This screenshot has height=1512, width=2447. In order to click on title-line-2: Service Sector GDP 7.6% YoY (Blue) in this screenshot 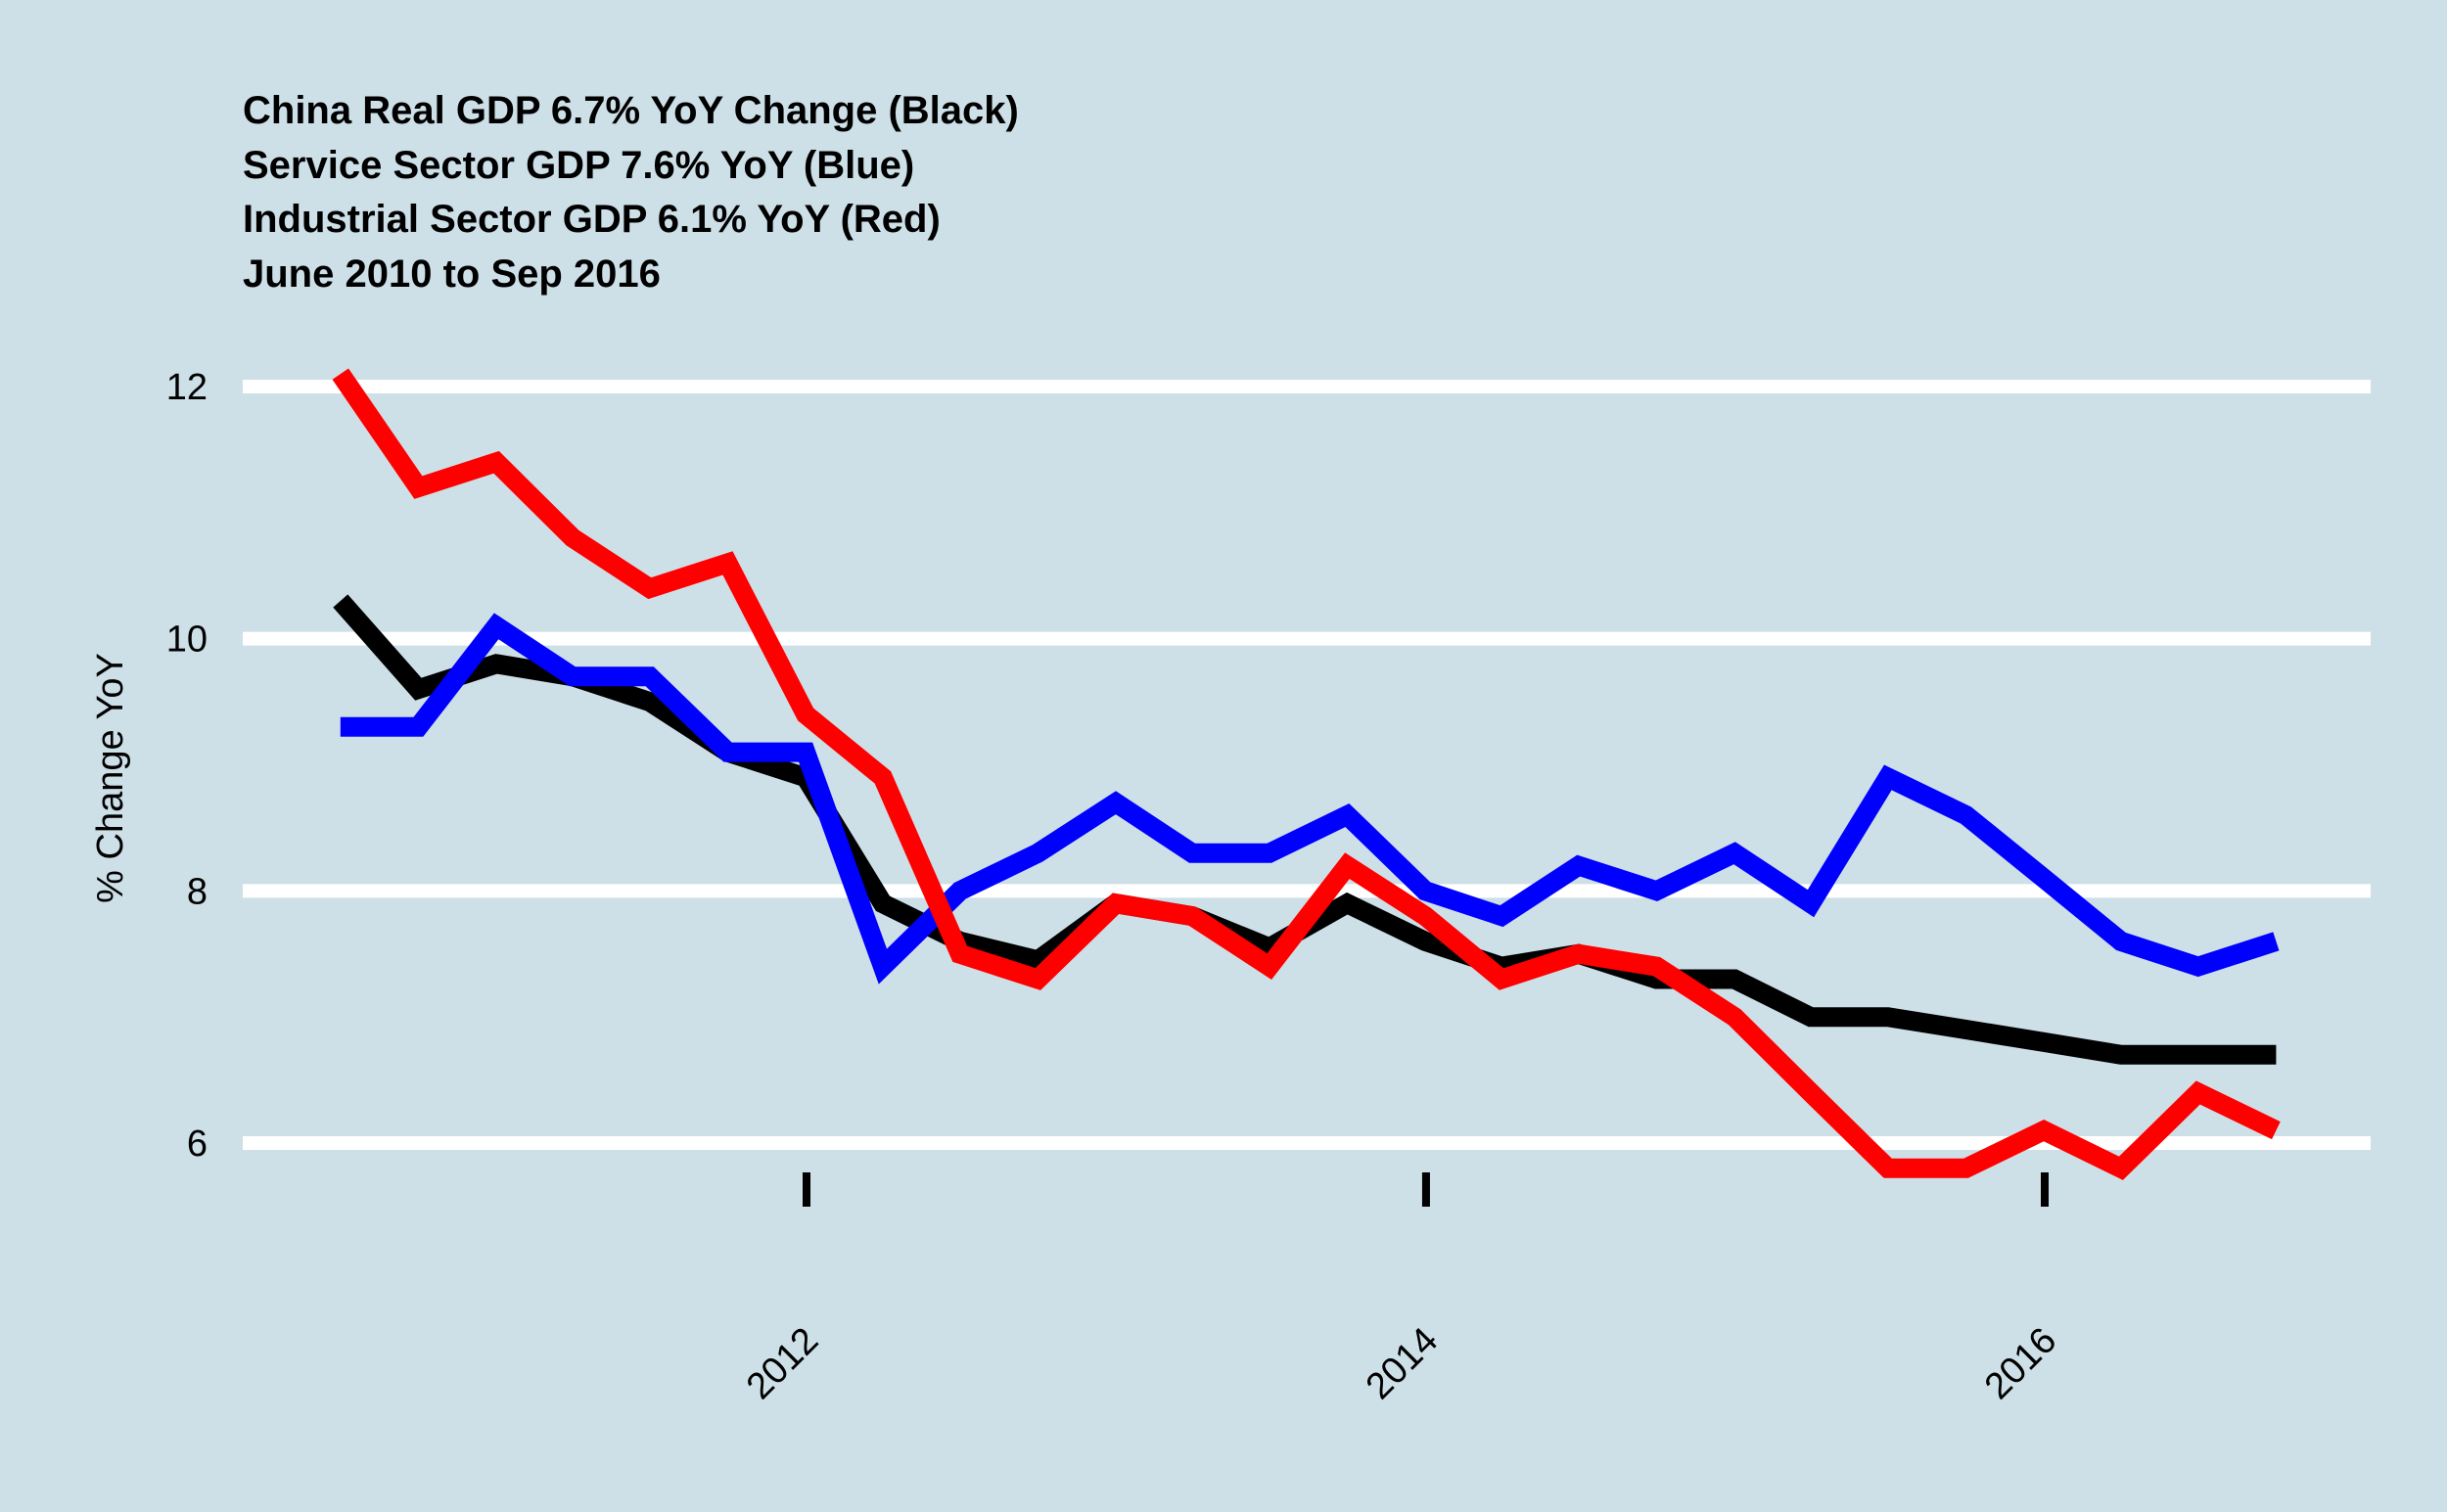, I will do `click(578, 165)`.